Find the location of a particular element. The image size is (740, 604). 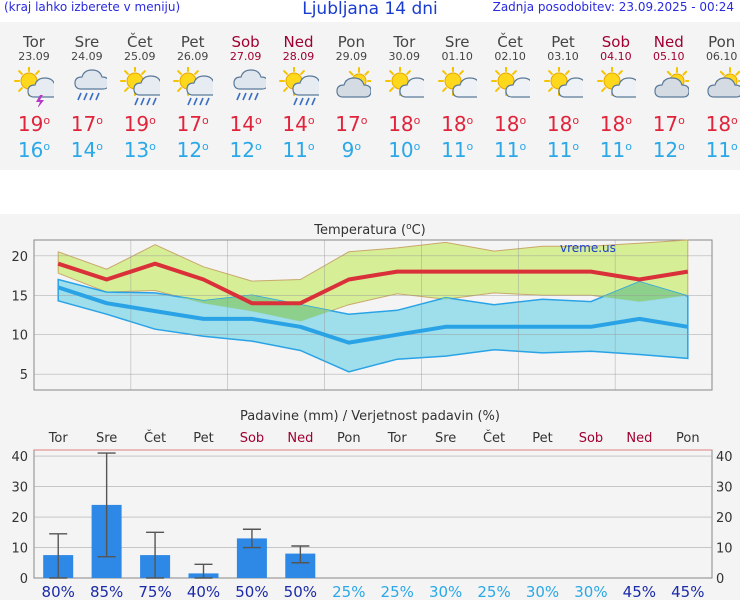

day-date: 27.09 is located at coordinates (245, 56).